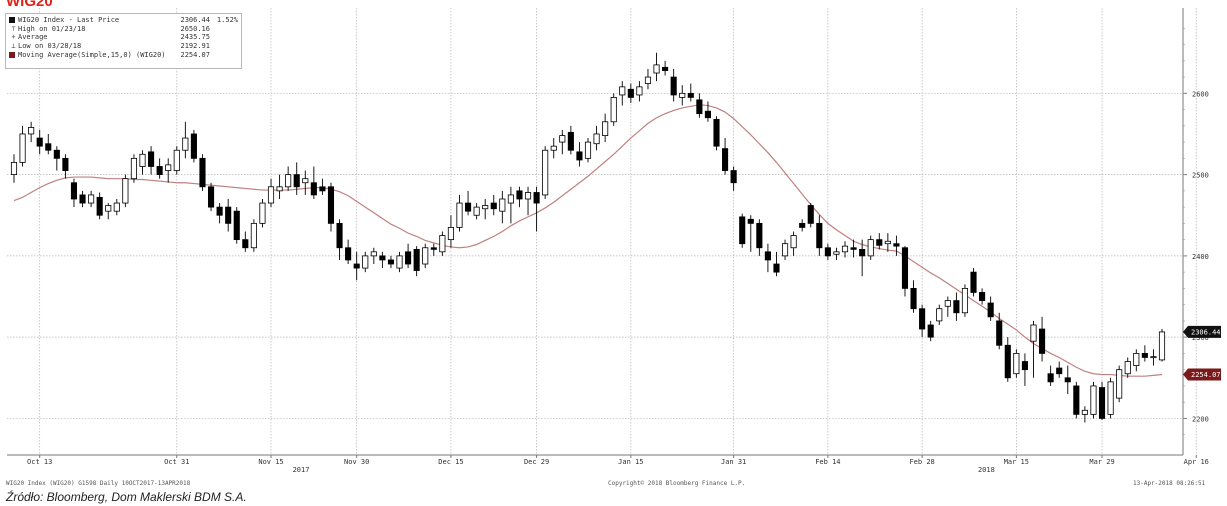 Image resolution: width=1227 pixels, height=506 pixels. What do you see at coordinates (827, 462) in the screenshot?
I see `x-tick-label: Feb 14` at bounding box center [827, 462].